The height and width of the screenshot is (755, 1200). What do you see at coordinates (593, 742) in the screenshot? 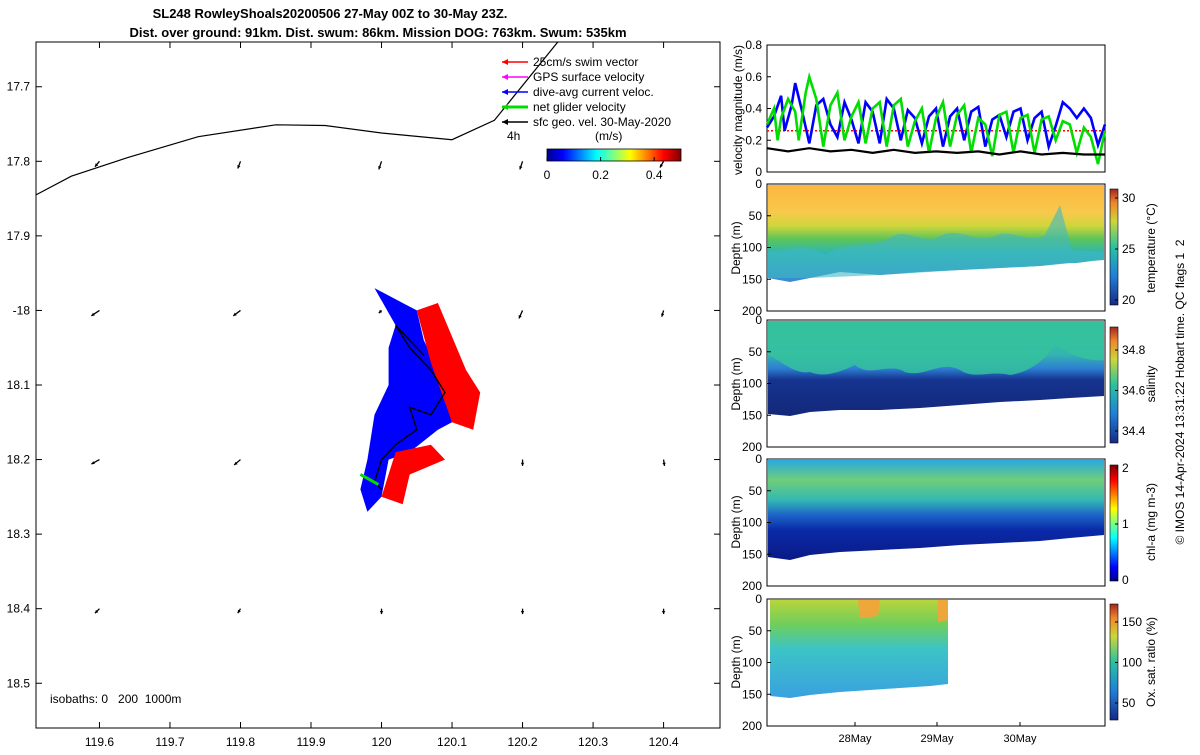
I see `map-x-tick-label: 120.3` at bounding box center [593, 742].